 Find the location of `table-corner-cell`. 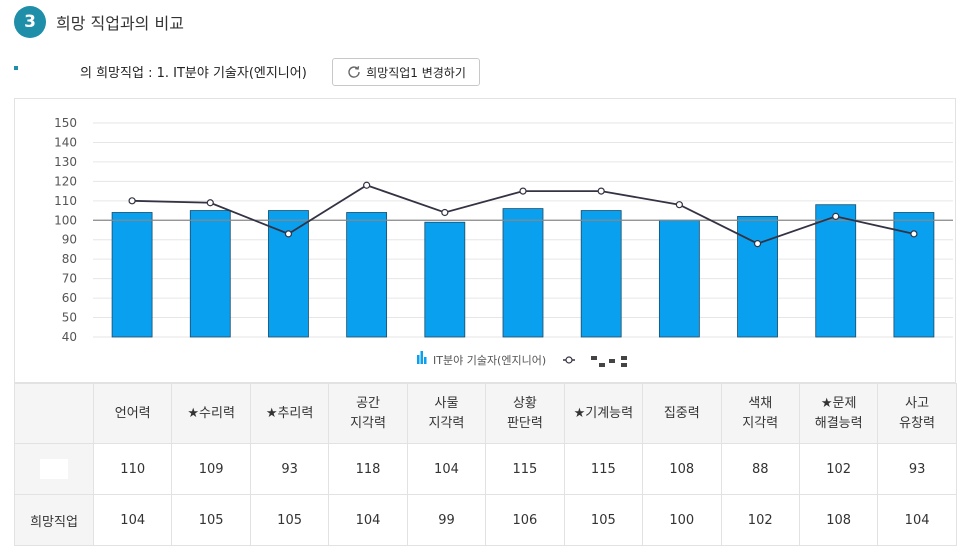

table-corner-cell is located at coordinates (54, 413).